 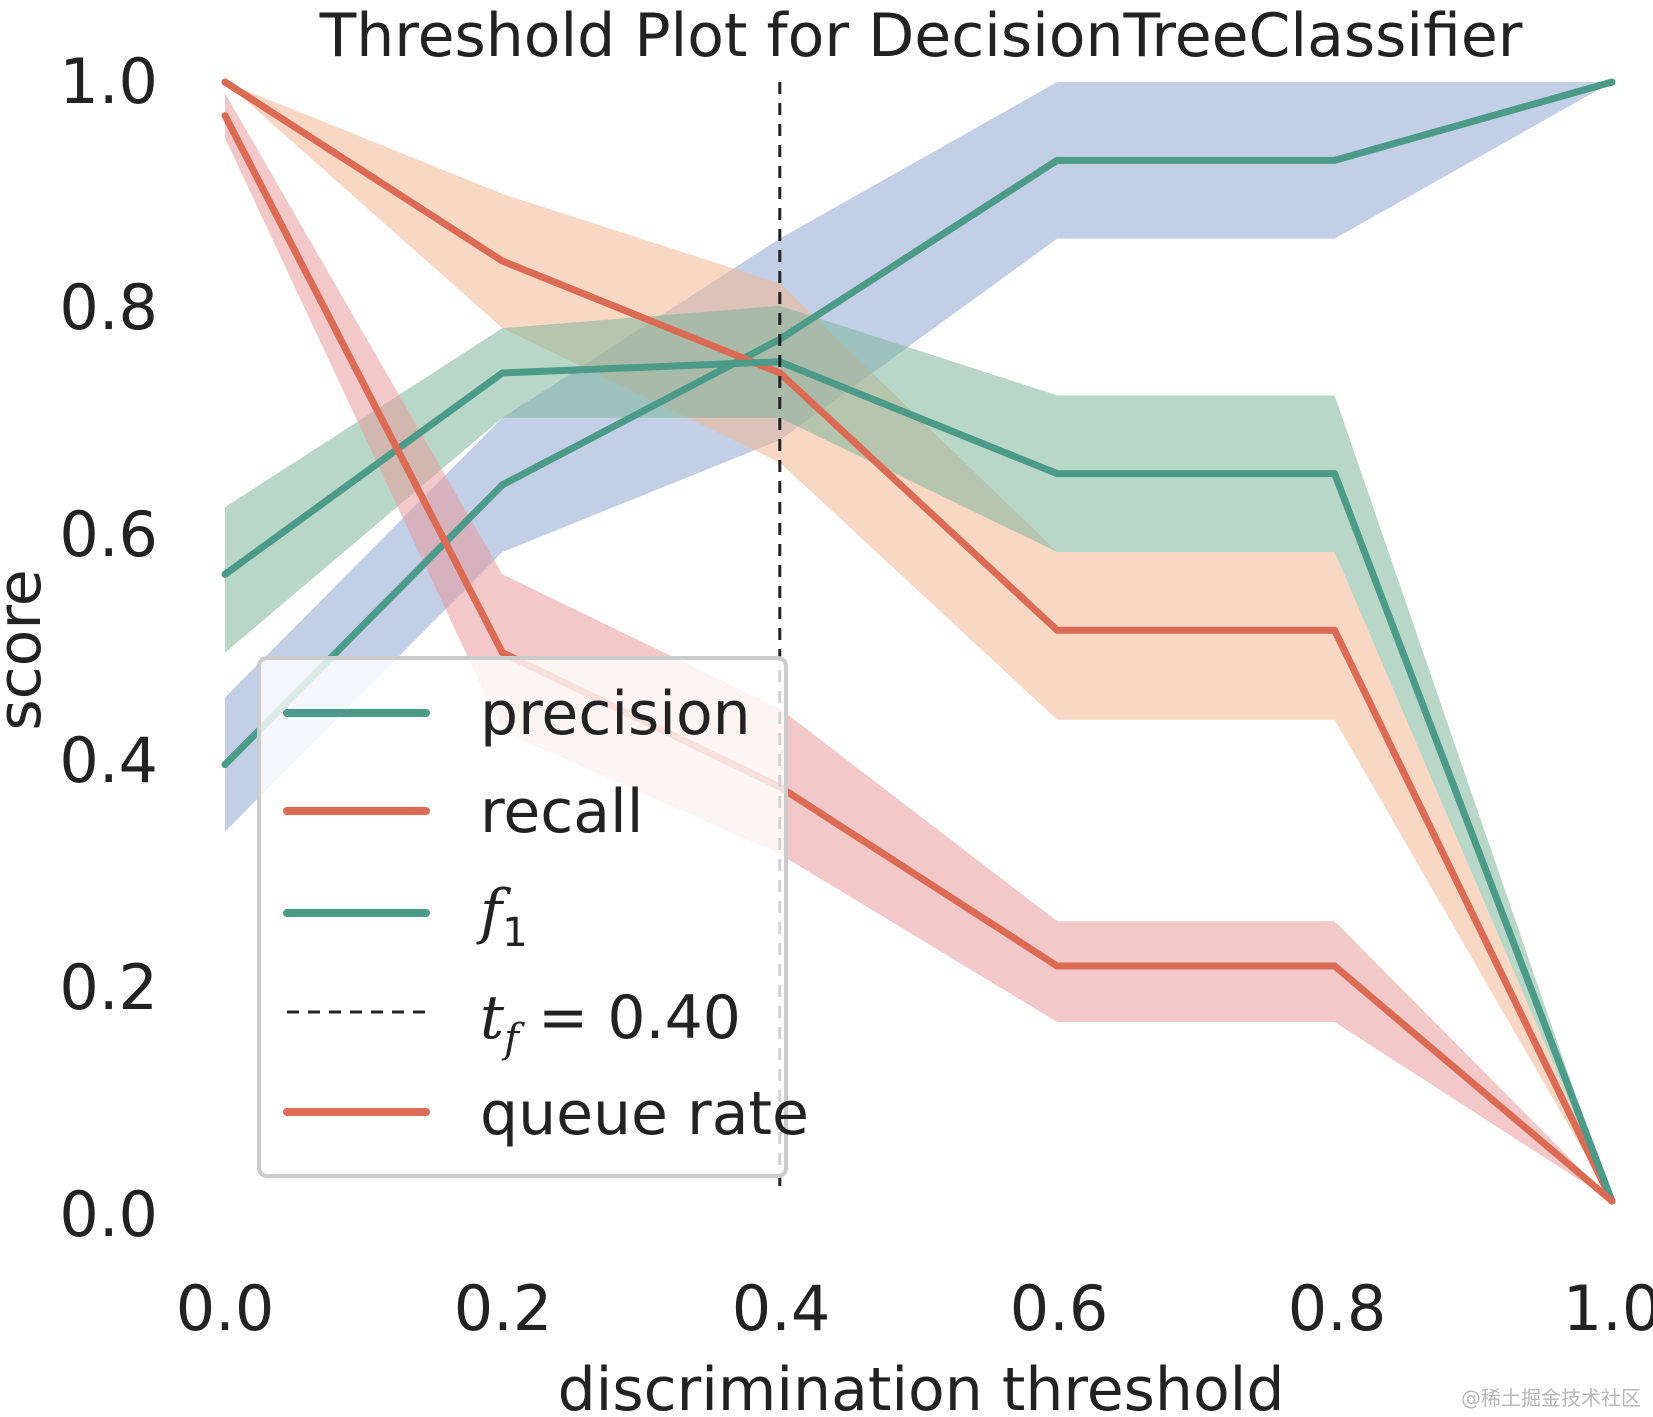 What do you see at coordinates (630, 1018) in the screenshot?
I see `legend-threshold-eq: = 0.40` at bounding box center [630, 1018].